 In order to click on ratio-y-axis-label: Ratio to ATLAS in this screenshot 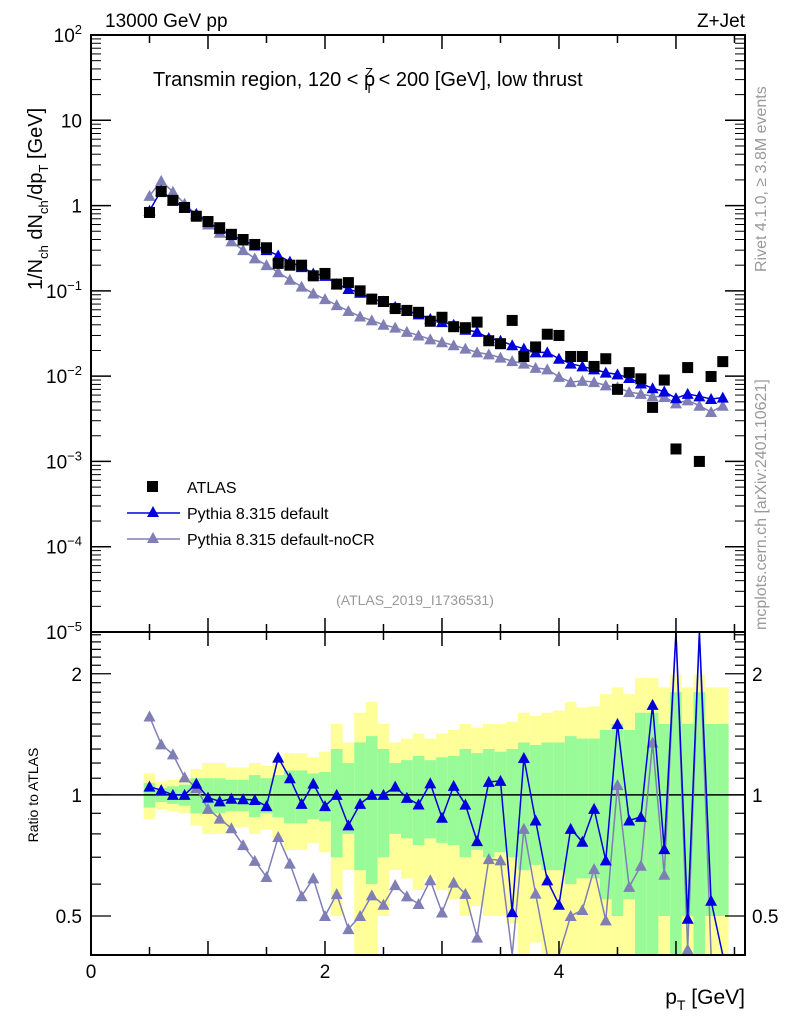, I will do `click(33, 795)`.